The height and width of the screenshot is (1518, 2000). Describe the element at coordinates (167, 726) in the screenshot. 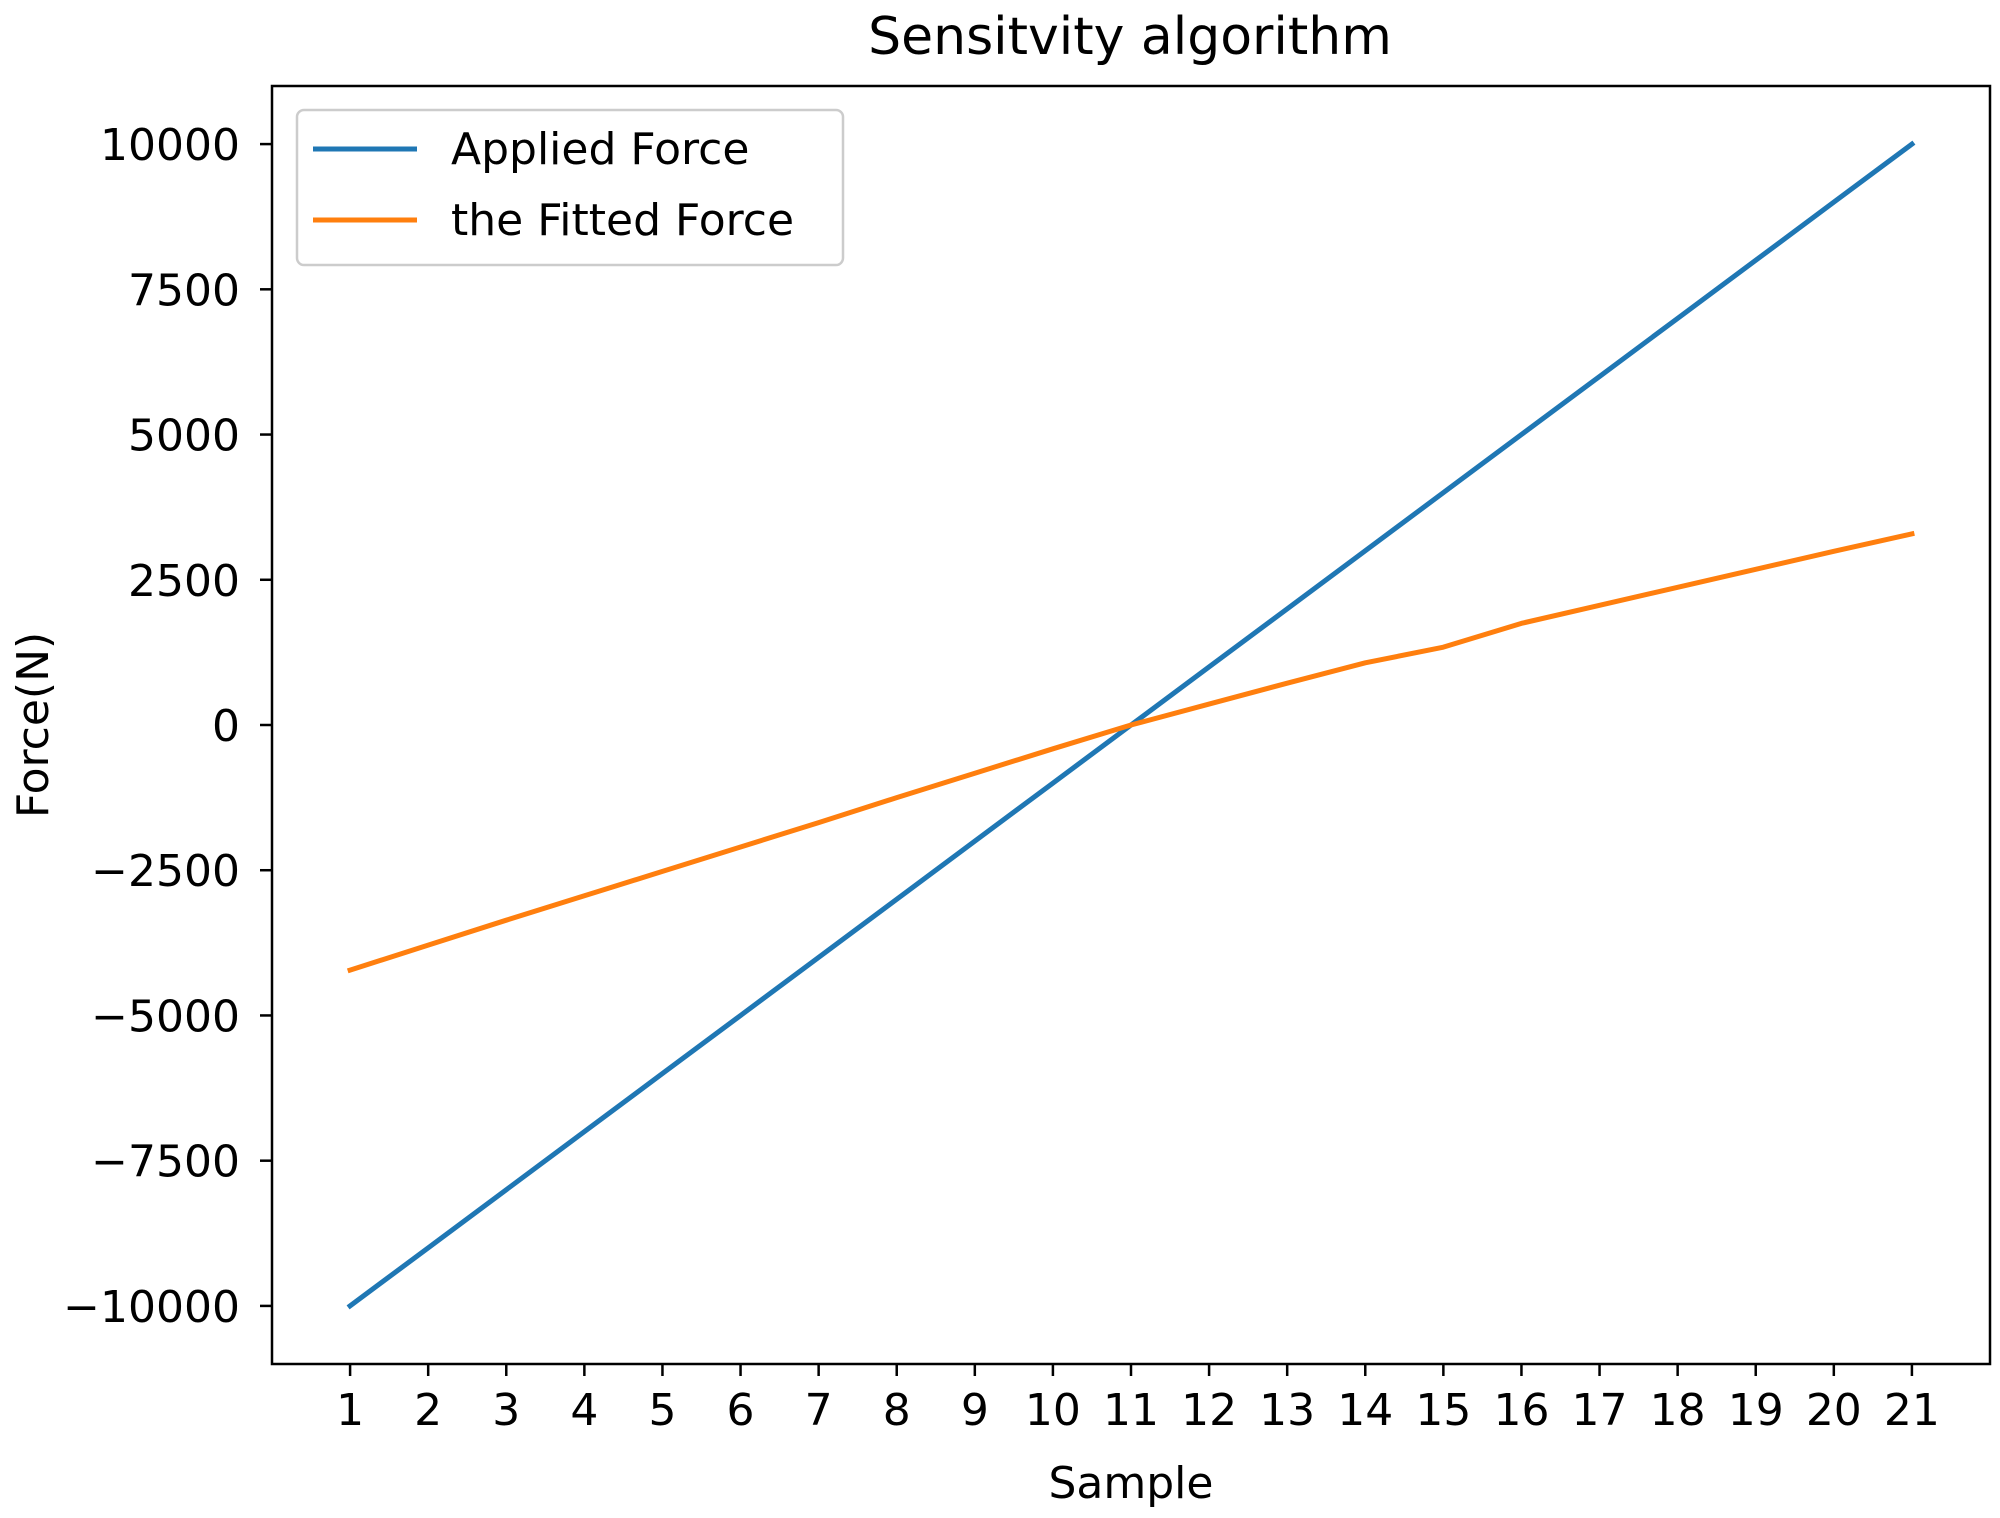

I see `y-axis-ticks: −10000 −7500 −5000 −2500 0 2500 5000 7500 10000` at that location.